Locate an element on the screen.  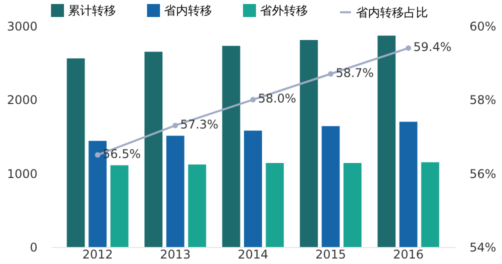
y2-tick-label: 60% is located at coordinates (483, 27).